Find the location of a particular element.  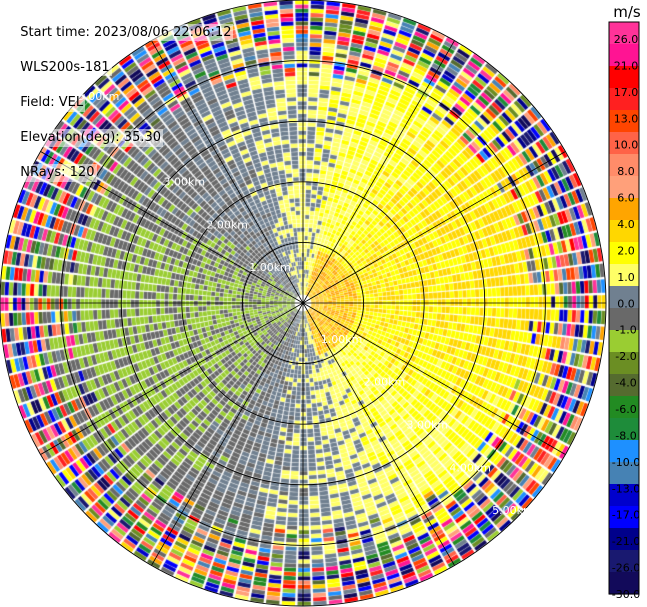

colorbar-tick-label: -17.0 is located at coordinates (626, 515).